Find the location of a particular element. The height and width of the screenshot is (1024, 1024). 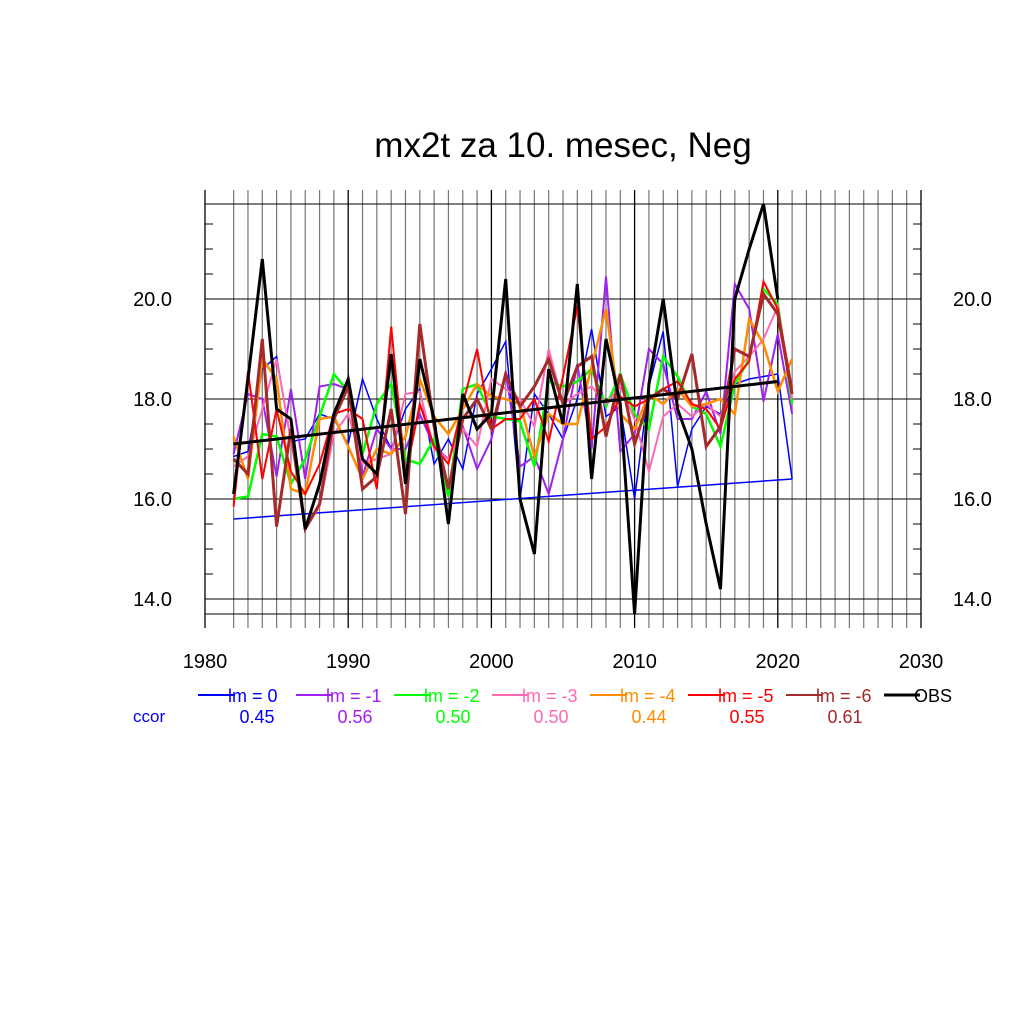

x-tick-label: 2030 is located at coordinates (921, 662).